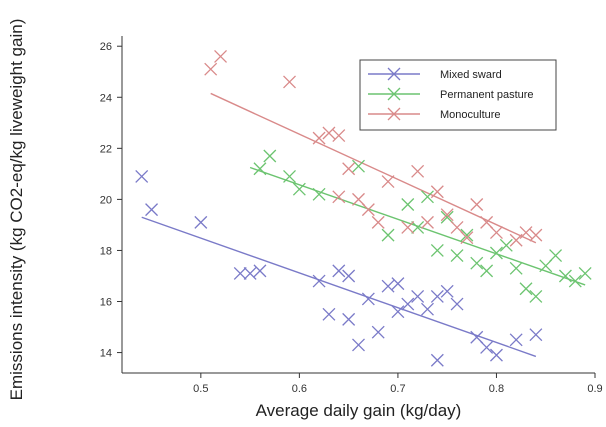 The width and height of the screenshot is (606, 427). I want to click on legend-label: Permanent pasture, so click(487, 95).